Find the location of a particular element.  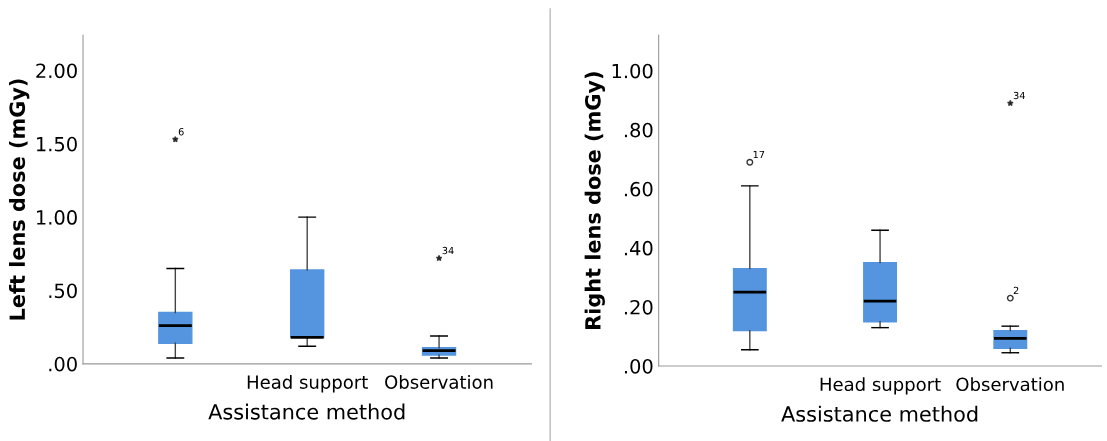

annotation: 17 is located at coordinates (759, 155).